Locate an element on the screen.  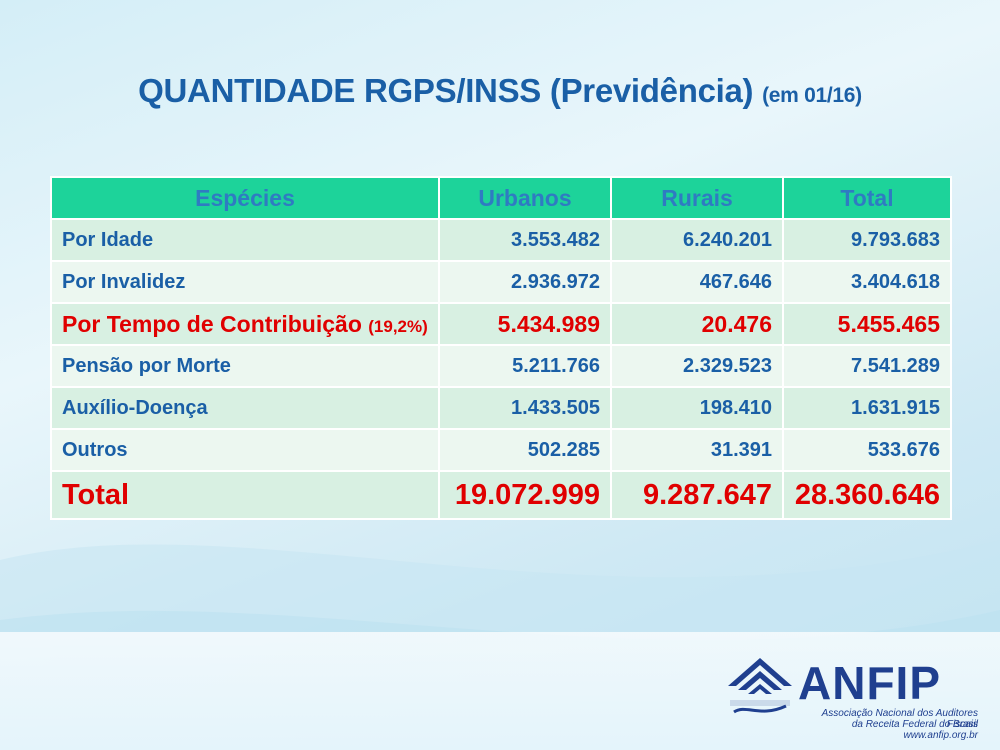
logo-url: www.anfip.org.br is located at coordinates (940, 735).